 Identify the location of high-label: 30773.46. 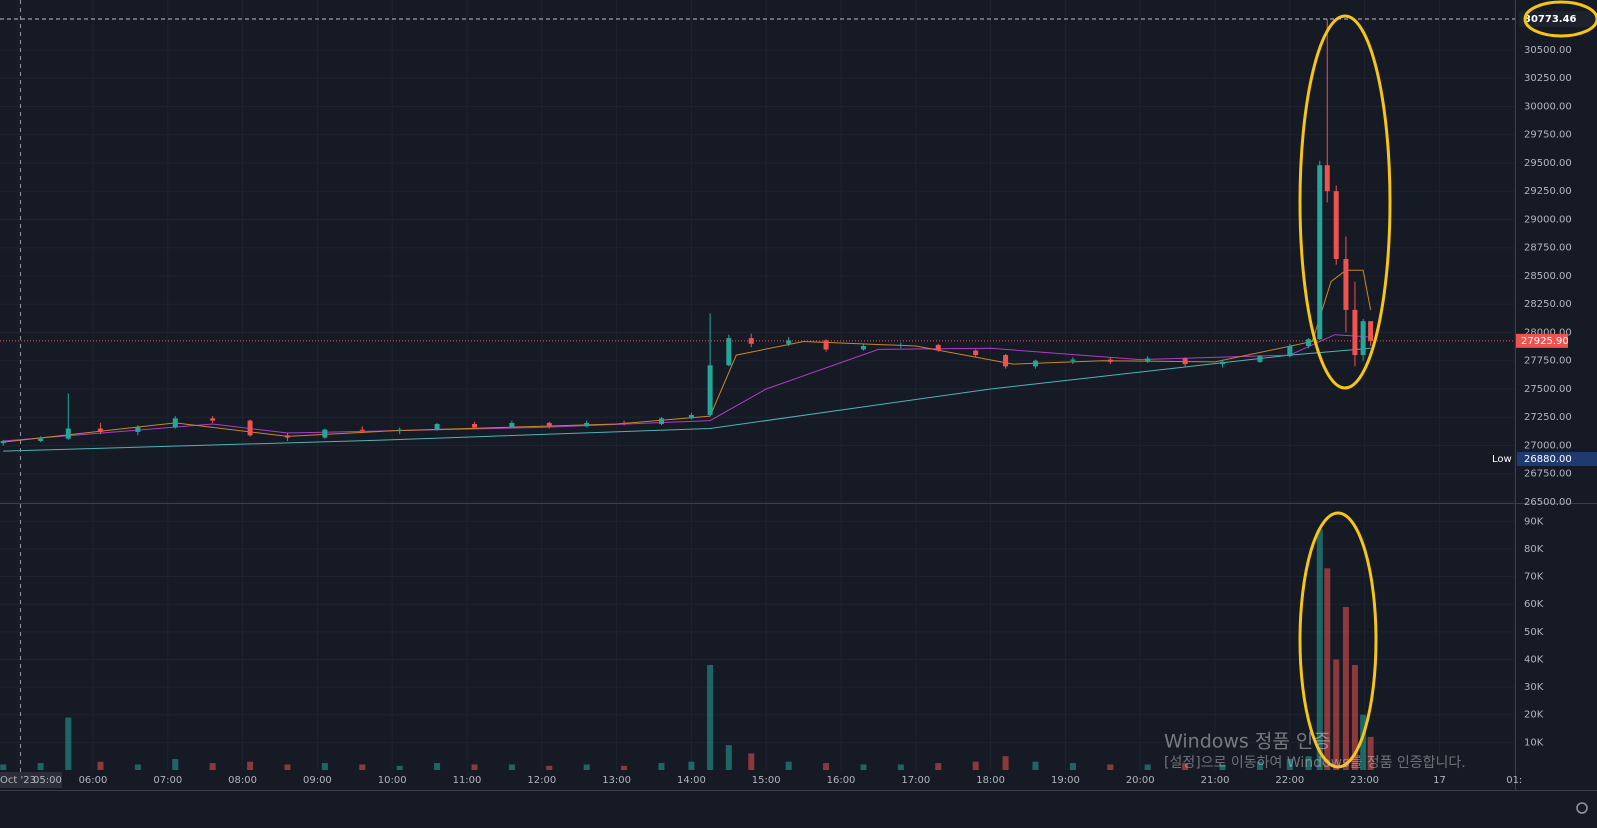
(1550, 19).